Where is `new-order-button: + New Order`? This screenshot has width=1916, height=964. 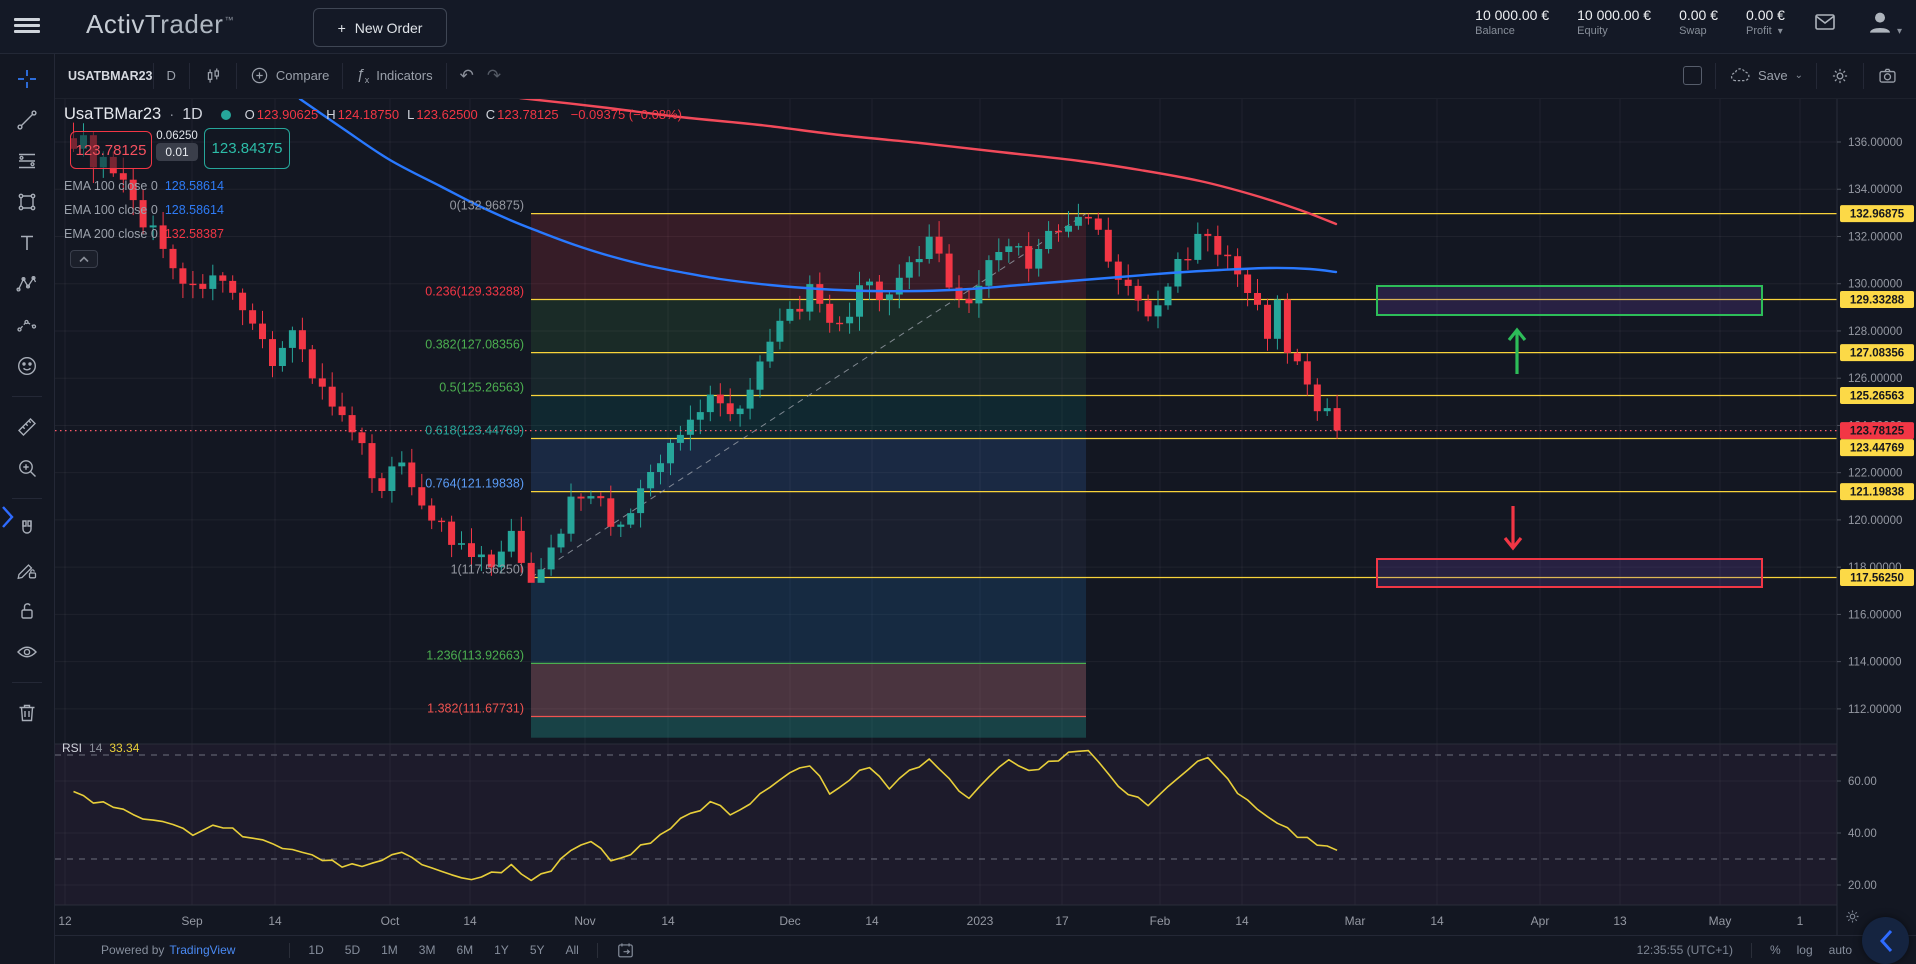 new-order-button: + New Order is located at coordinates (380, 27).